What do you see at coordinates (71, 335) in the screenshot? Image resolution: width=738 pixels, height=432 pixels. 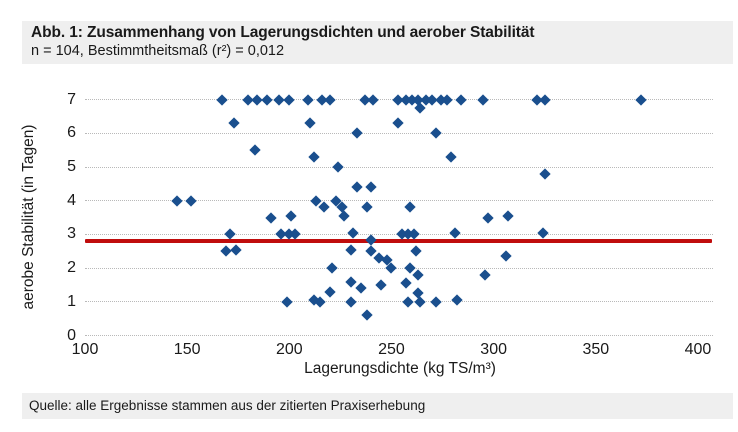 I see `y-tick-label: 0` at bounding box center [71, 335].